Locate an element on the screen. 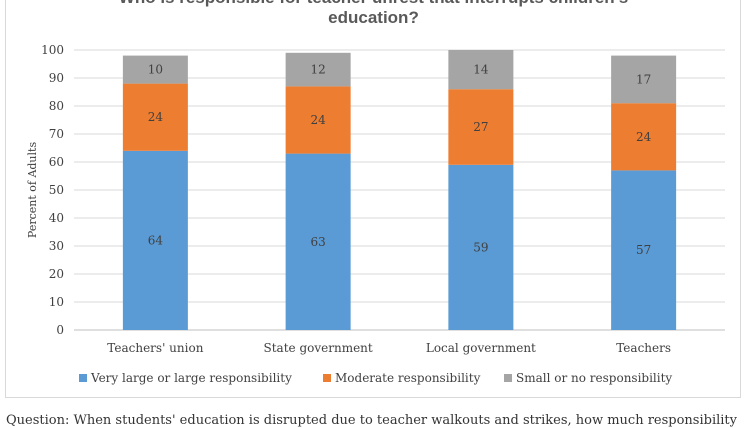 The height and width of the screenshot is (428, 747). x-tick-label: Teachers is located at coordinates (643, 348).